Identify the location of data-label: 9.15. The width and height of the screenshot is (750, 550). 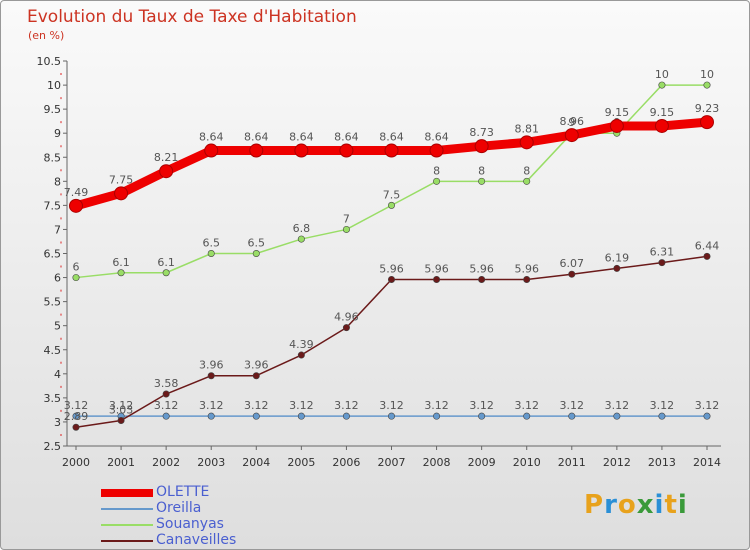
(662, 112).